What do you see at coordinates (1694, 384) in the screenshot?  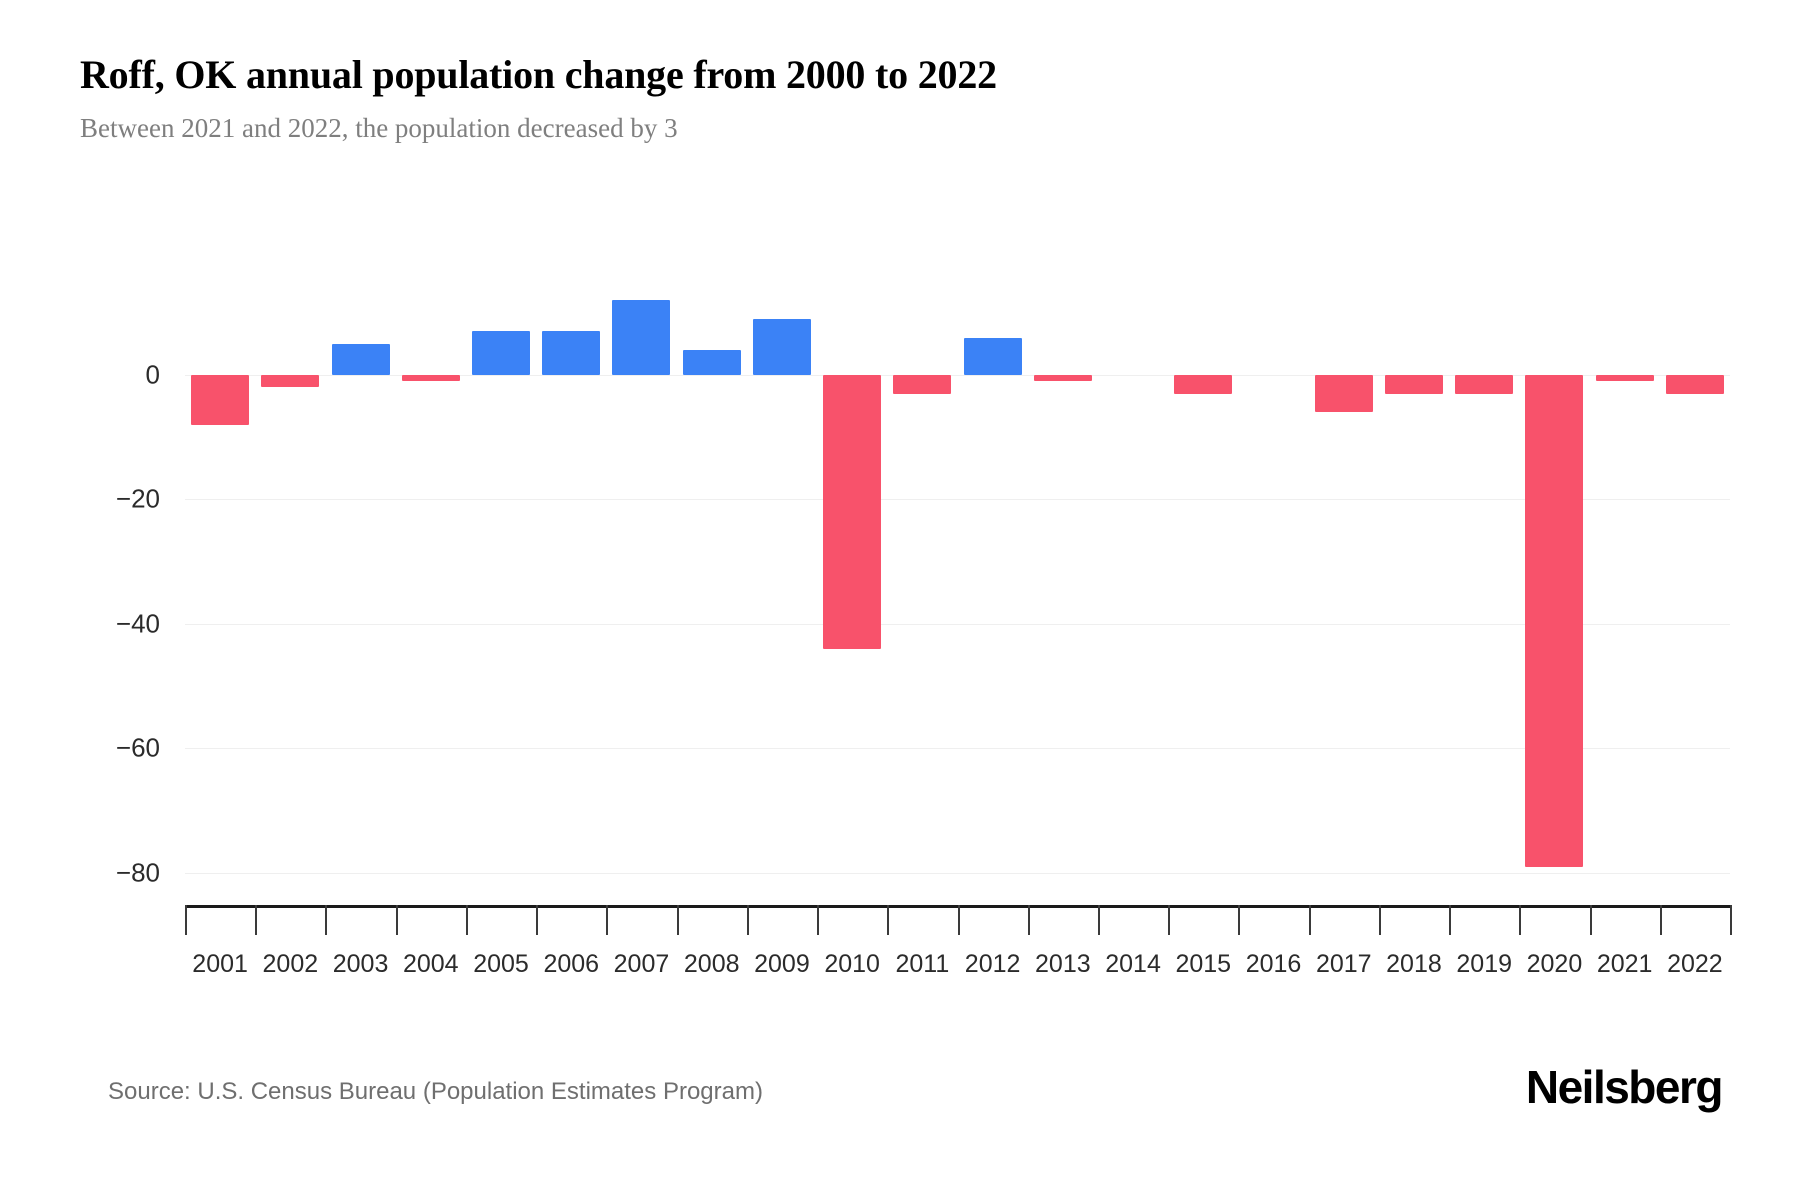 I see `bar-2022` at bounding box center [1694, 384].